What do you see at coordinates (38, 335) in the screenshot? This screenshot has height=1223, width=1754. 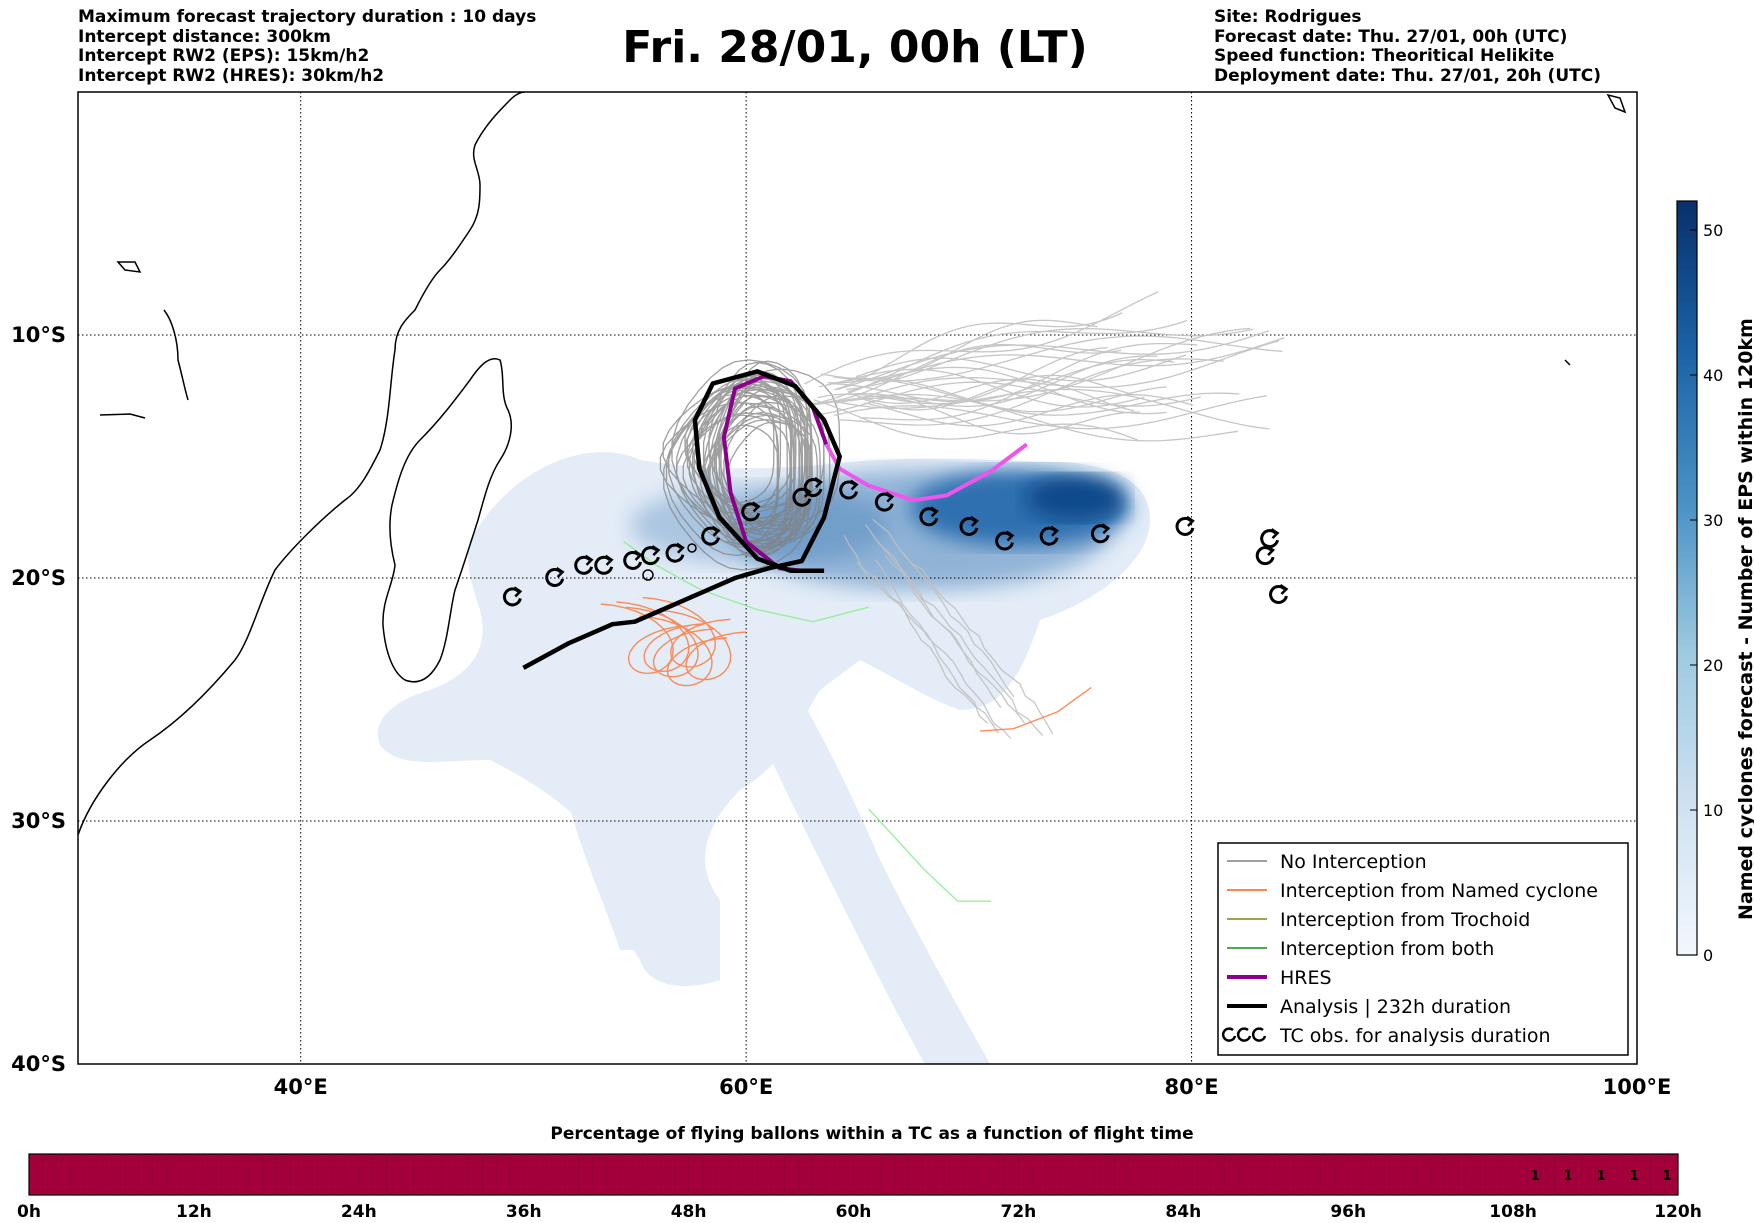 I see `lat-tick-label: 10°S` at bounding box center [38, 335].